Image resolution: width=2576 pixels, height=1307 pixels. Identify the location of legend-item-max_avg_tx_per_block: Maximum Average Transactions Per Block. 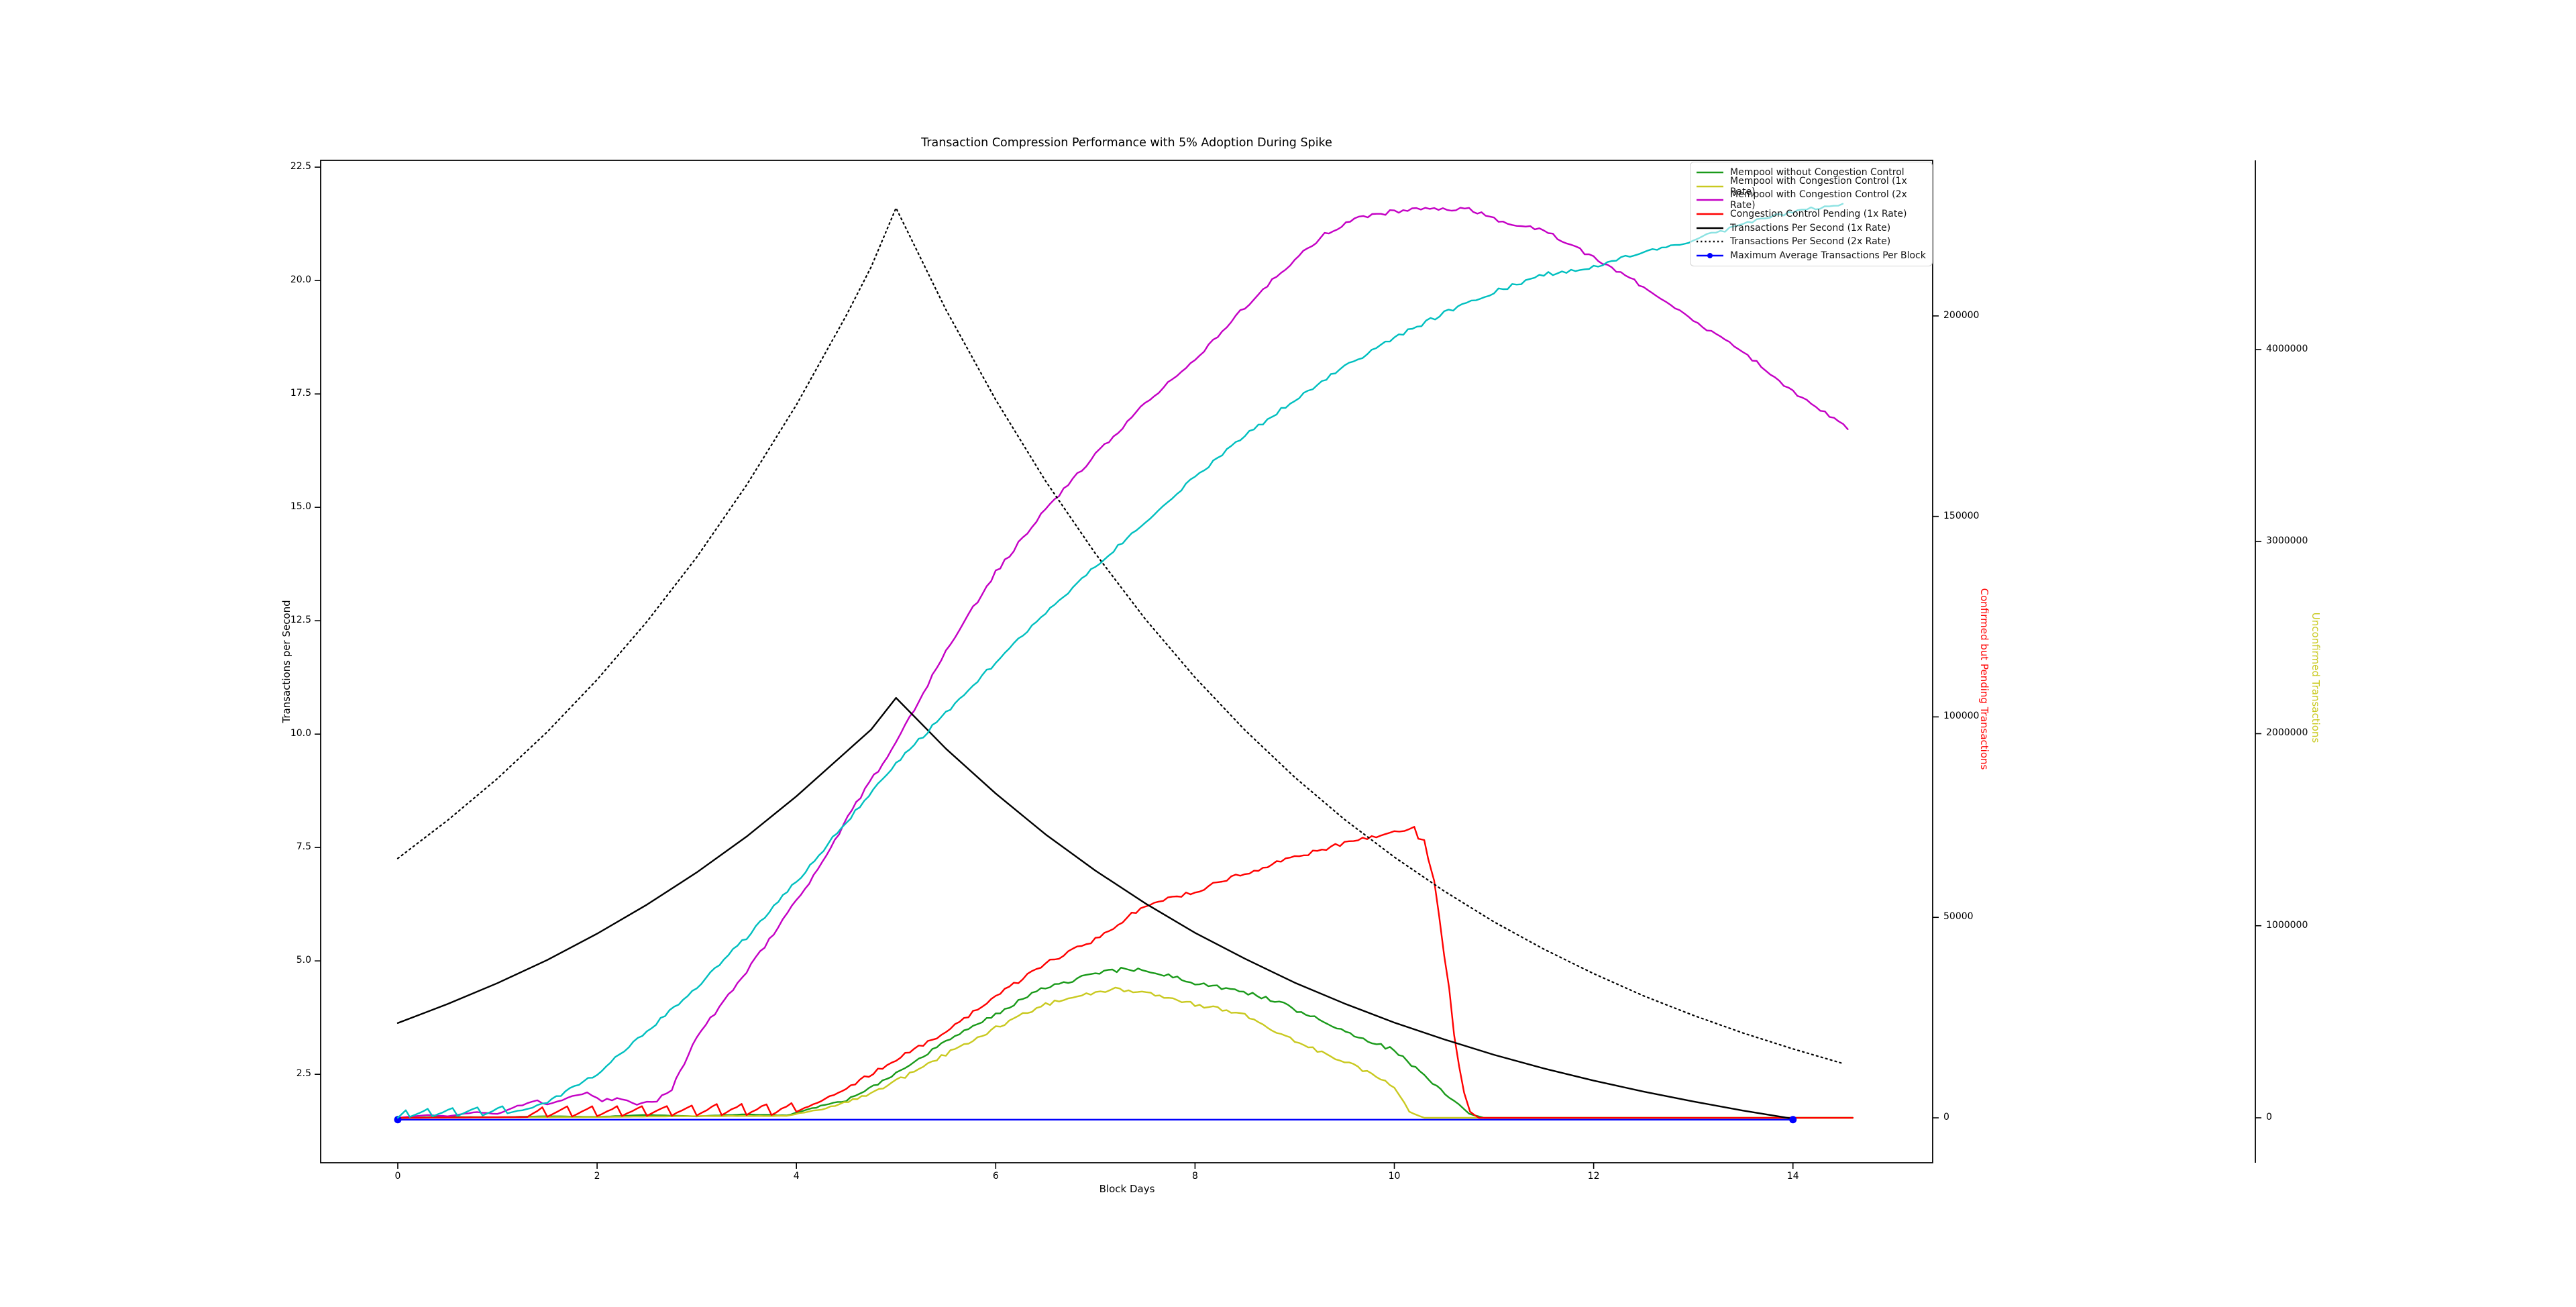
(1811, 256).